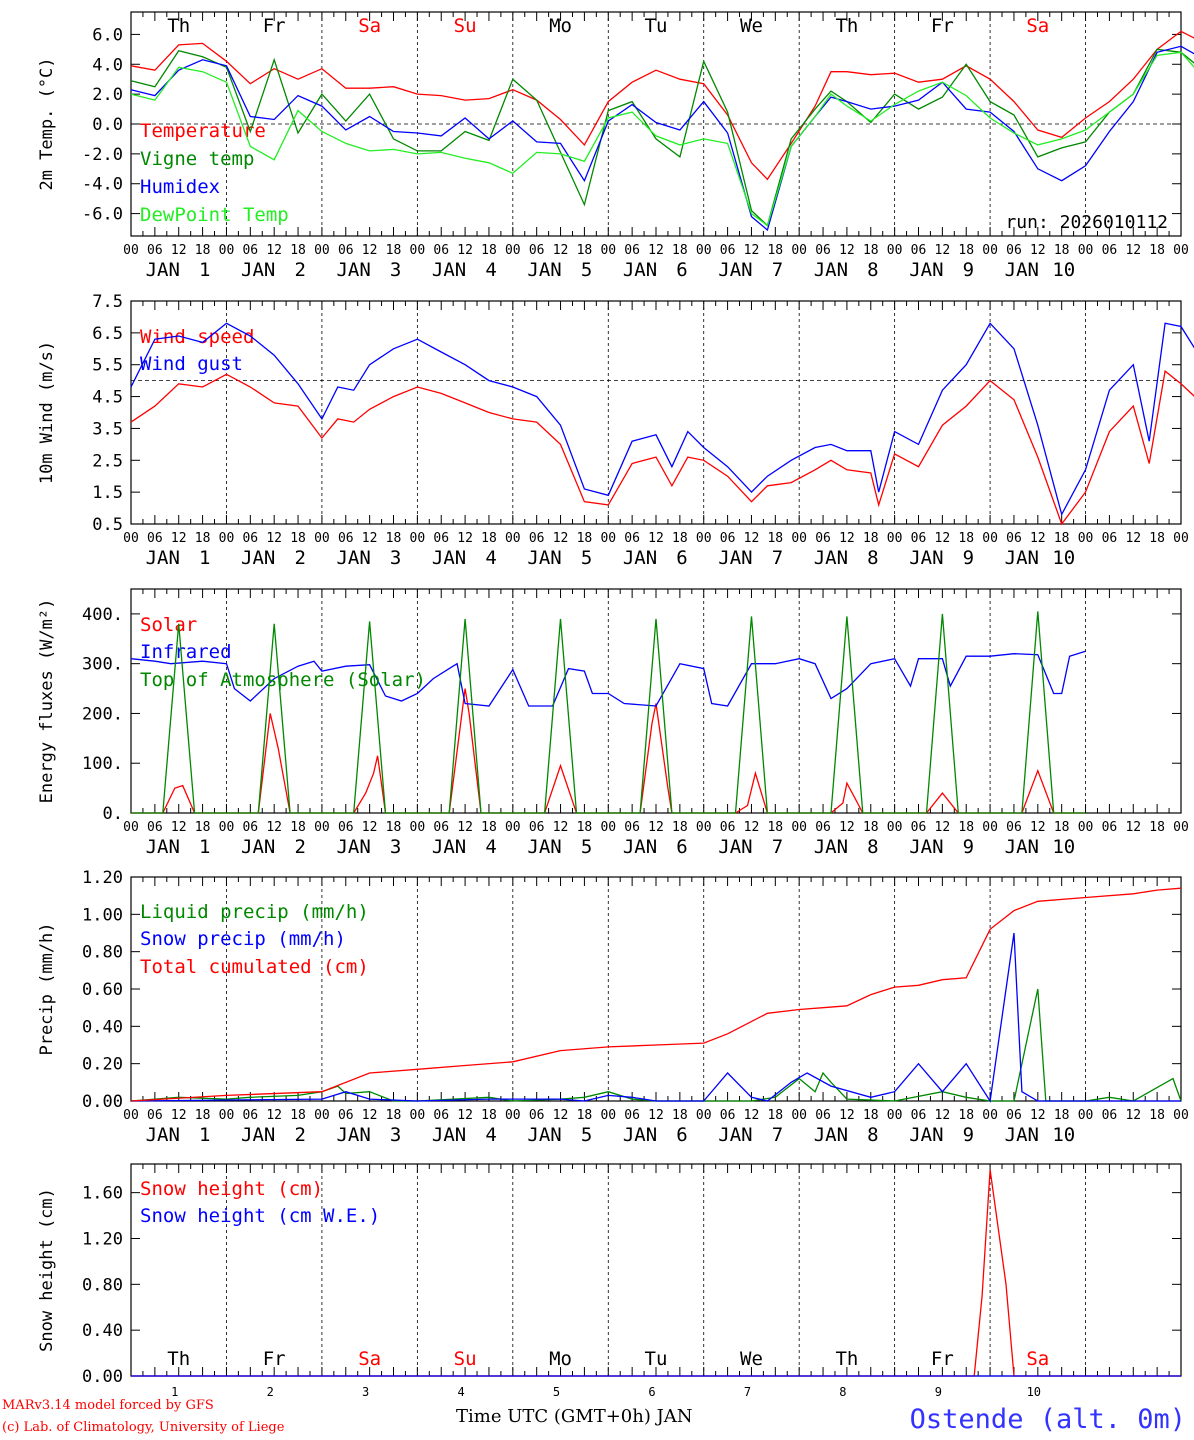 The height and width of the screenshot is (1440, 1194). I want to click on y-tick-label: 0.20, so click(102, 1065).